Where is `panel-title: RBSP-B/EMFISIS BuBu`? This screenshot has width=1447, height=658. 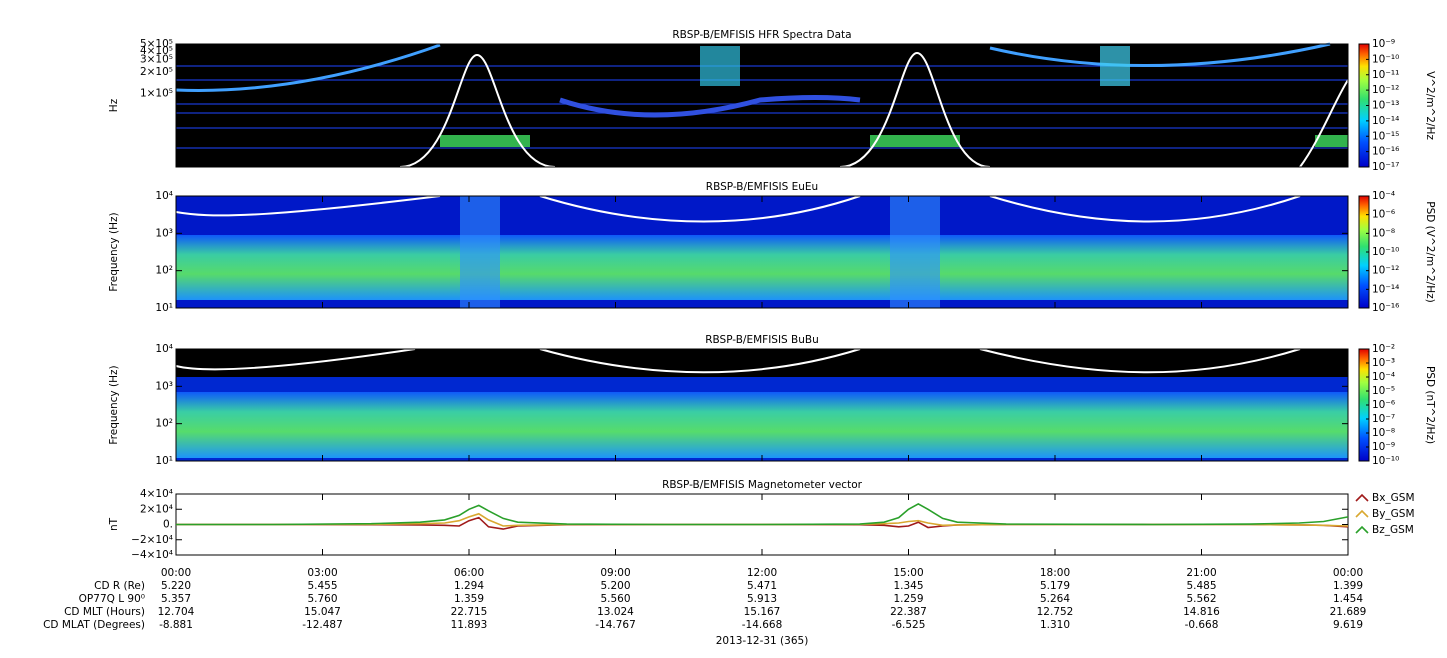 panel-title: RBSP-B/EMFISIS BuBu is located at coordinates (762, 340).